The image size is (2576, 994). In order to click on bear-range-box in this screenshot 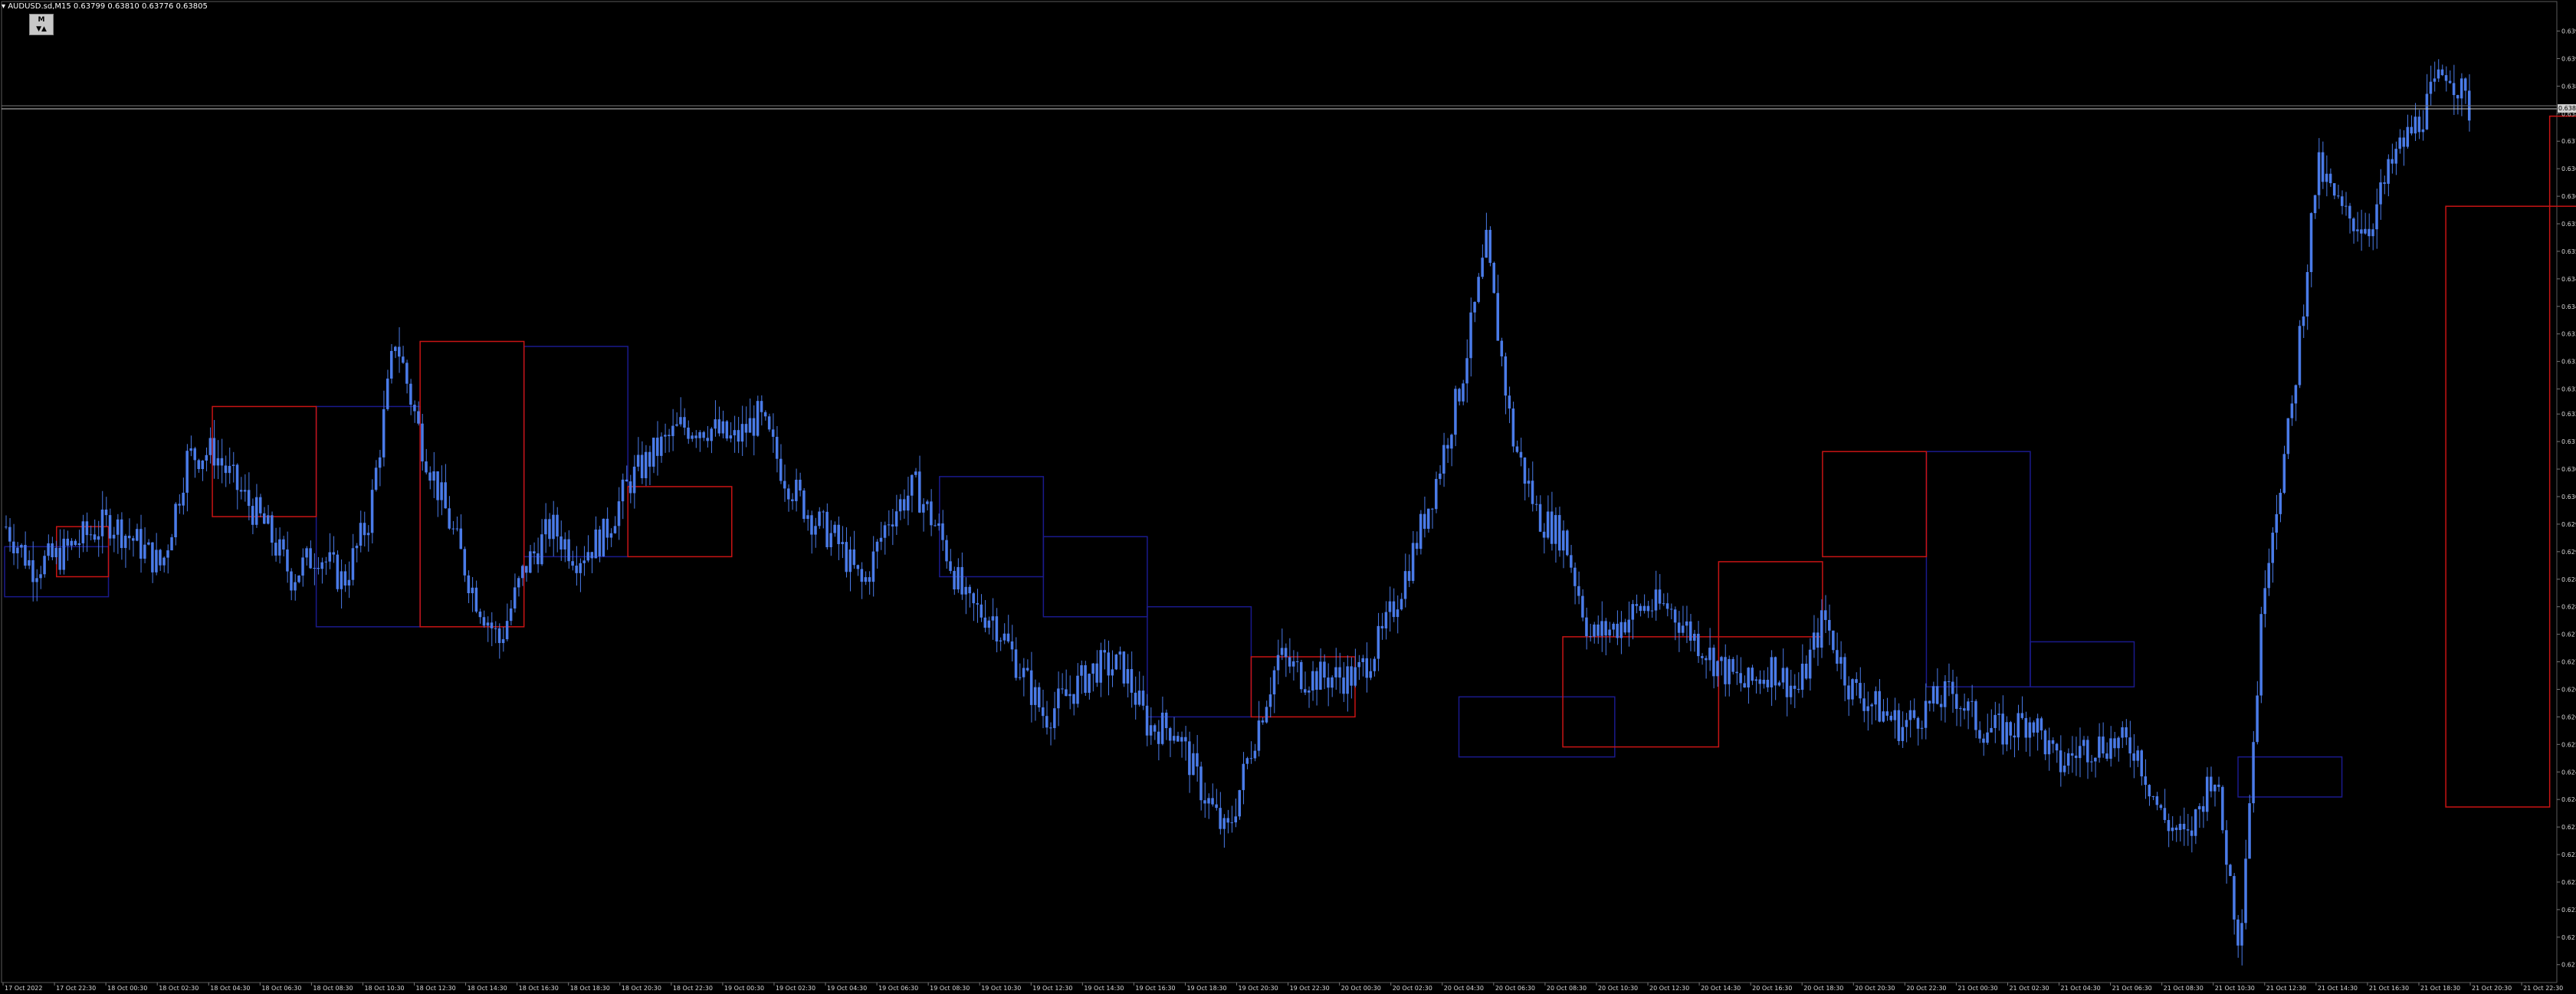, I will do `click(2290, 777)`.